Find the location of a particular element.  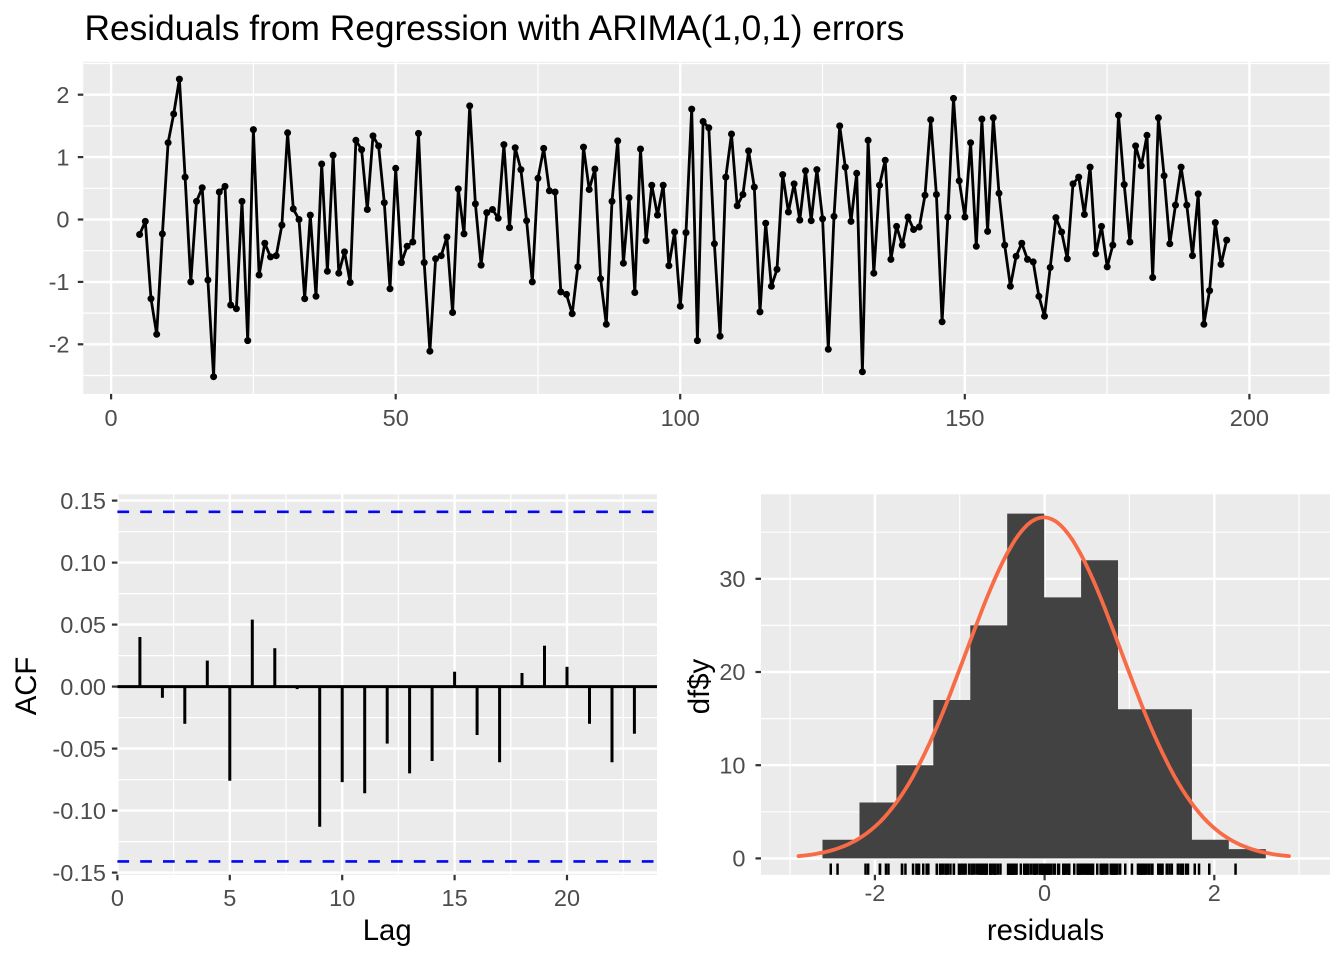

svg-text: 30 is located at coordinates (732, 579).